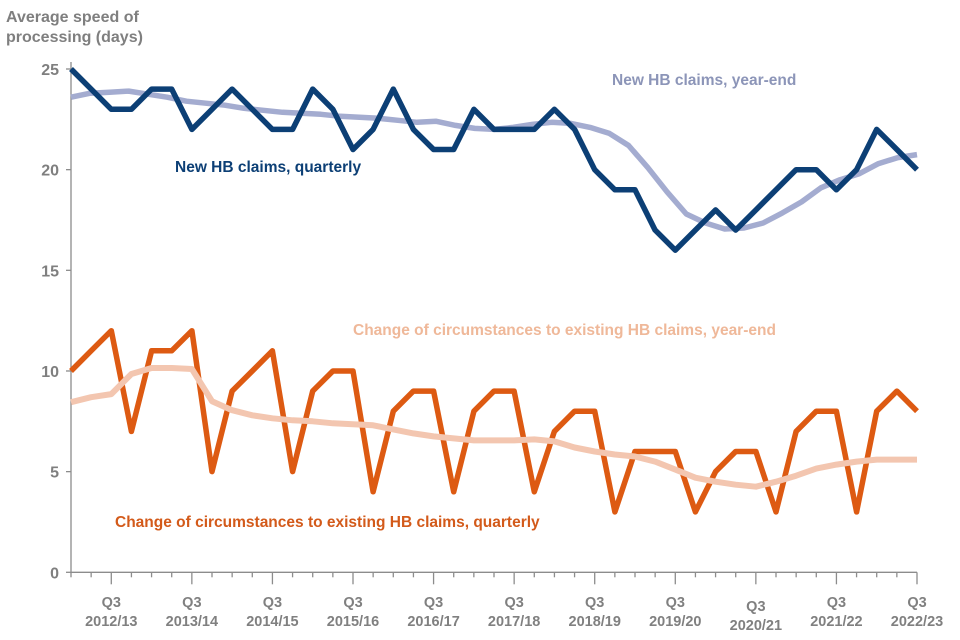 This screenshot has height=640, width=960. I want to click on x-tick-year: 2019/20, so click(675, 622).